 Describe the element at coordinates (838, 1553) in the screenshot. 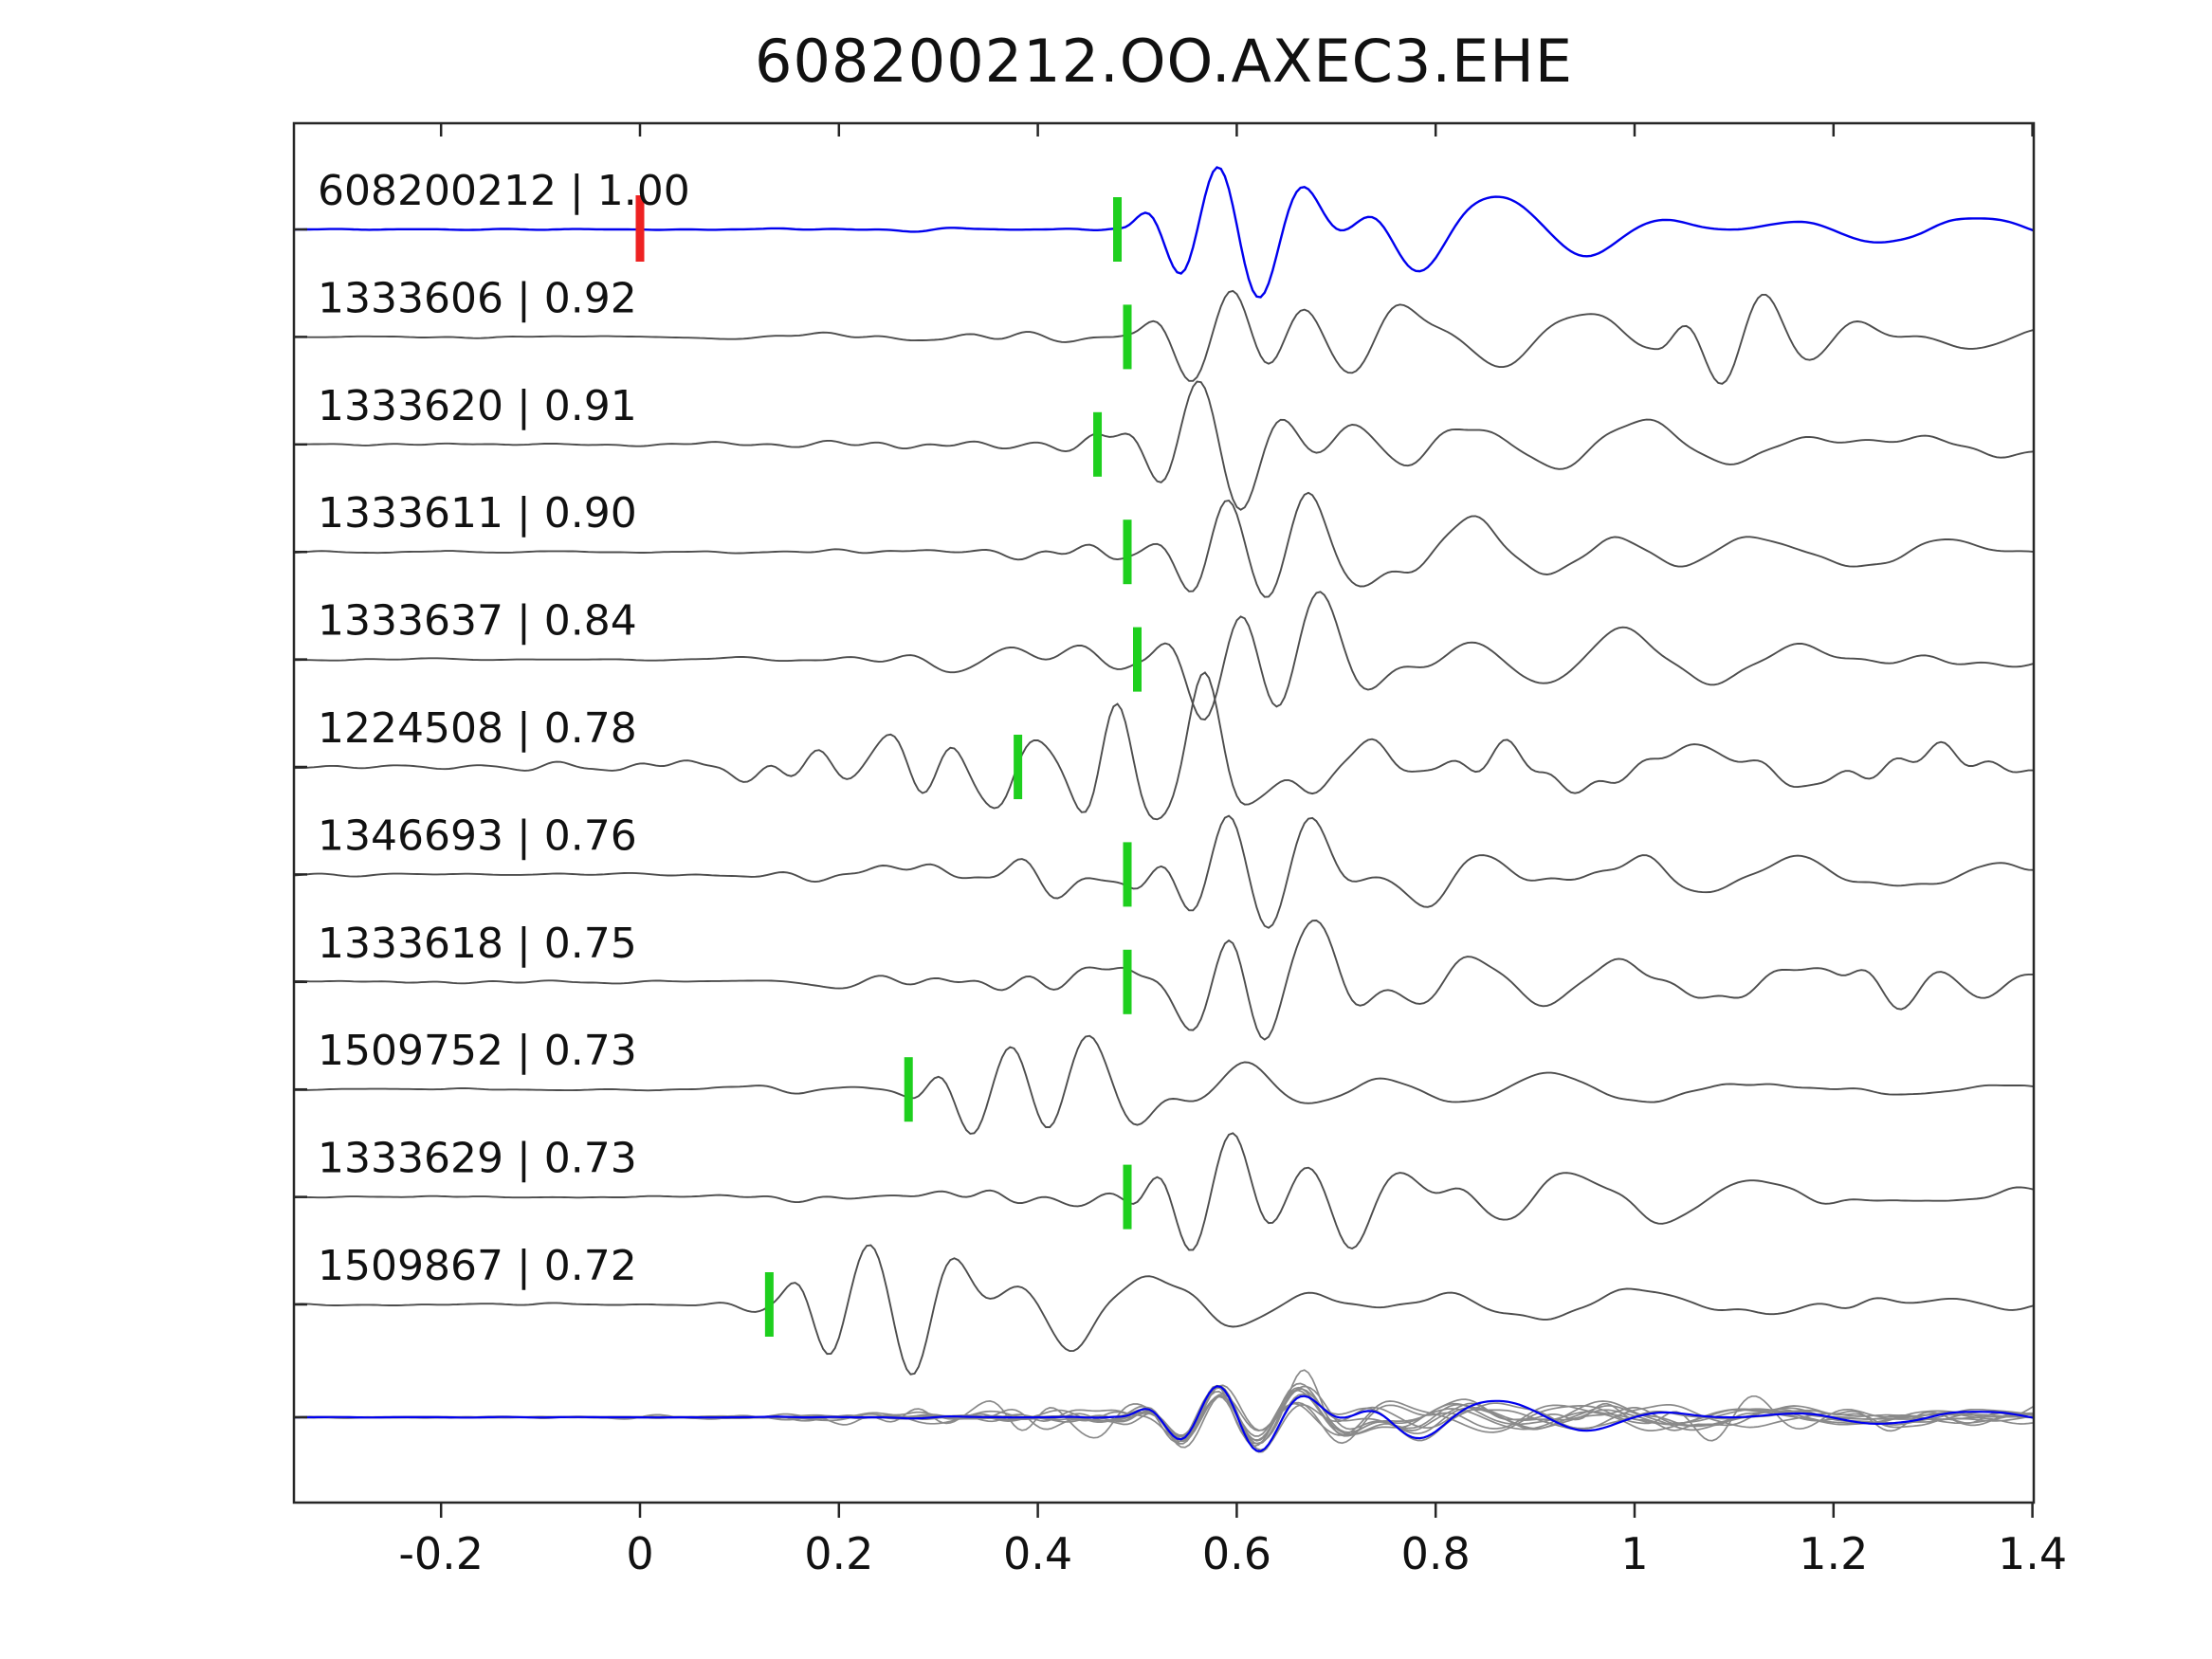

I see `x-tick-label: 0.2` at that location.